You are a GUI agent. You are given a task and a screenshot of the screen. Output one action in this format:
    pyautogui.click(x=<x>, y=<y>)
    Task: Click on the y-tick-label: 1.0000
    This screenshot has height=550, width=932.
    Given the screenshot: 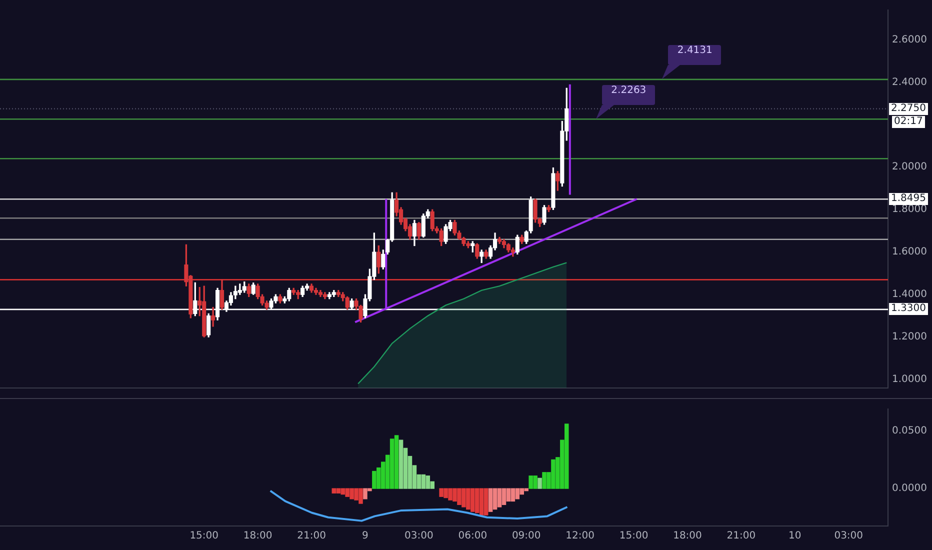 What is the action you would take?
    pyautogui.click(x=909, y=380)
    